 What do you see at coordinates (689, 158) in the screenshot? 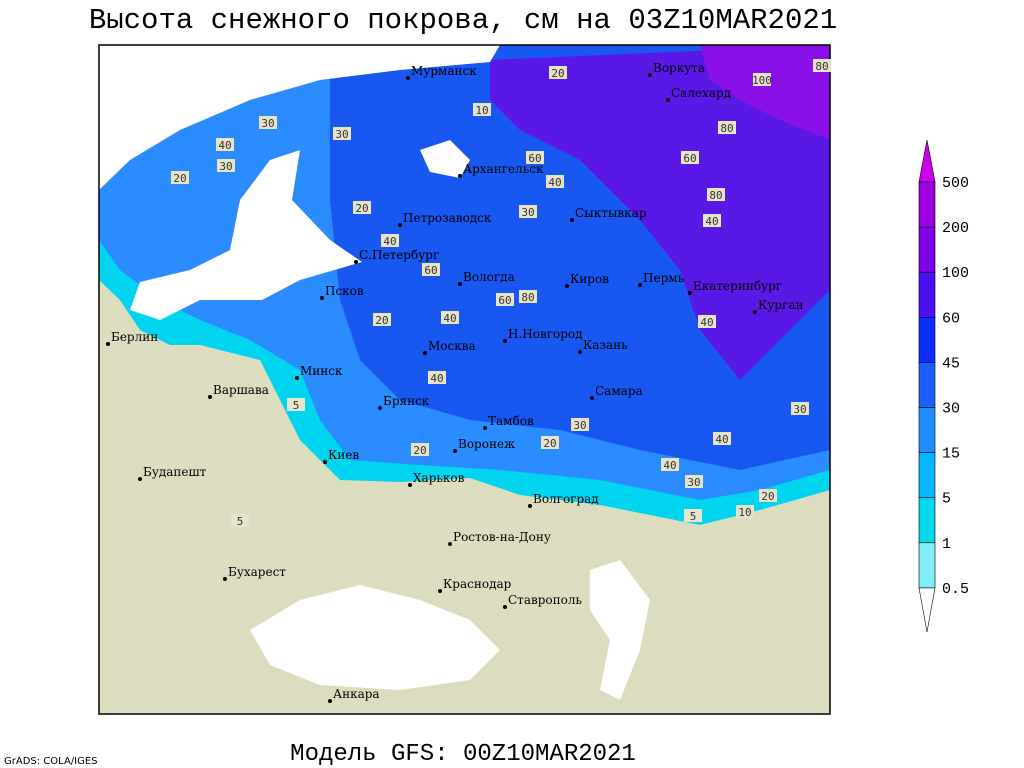
I see `contour-label: 60` at bounding box center [689, 158].